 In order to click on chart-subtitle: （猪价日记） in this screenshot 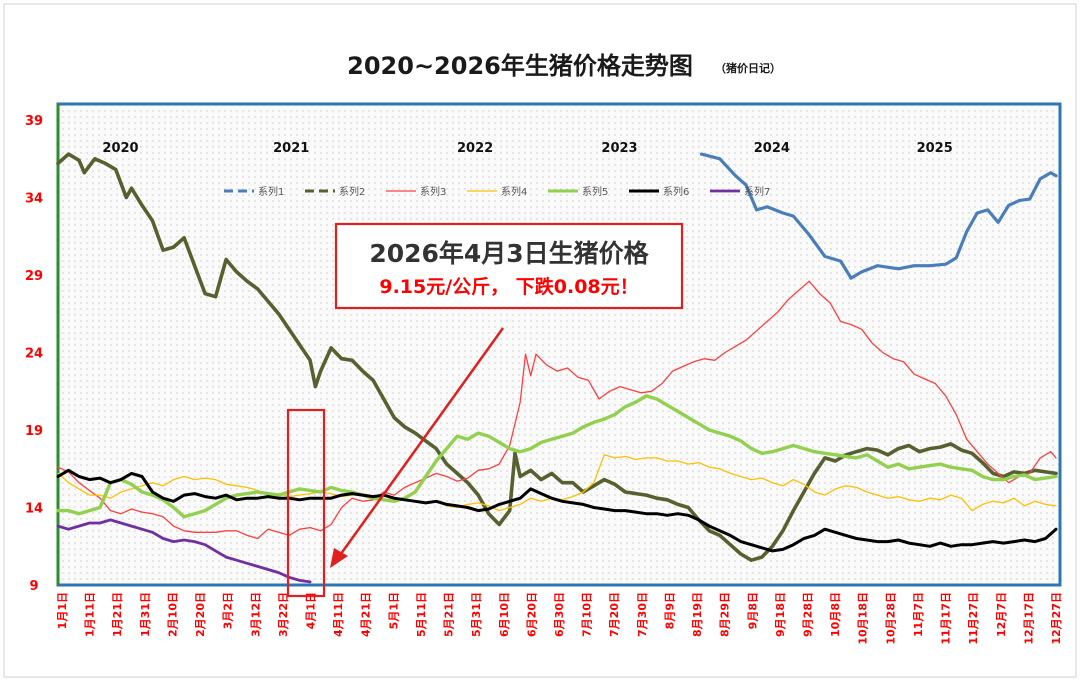, I will do `click(748, 68)`.